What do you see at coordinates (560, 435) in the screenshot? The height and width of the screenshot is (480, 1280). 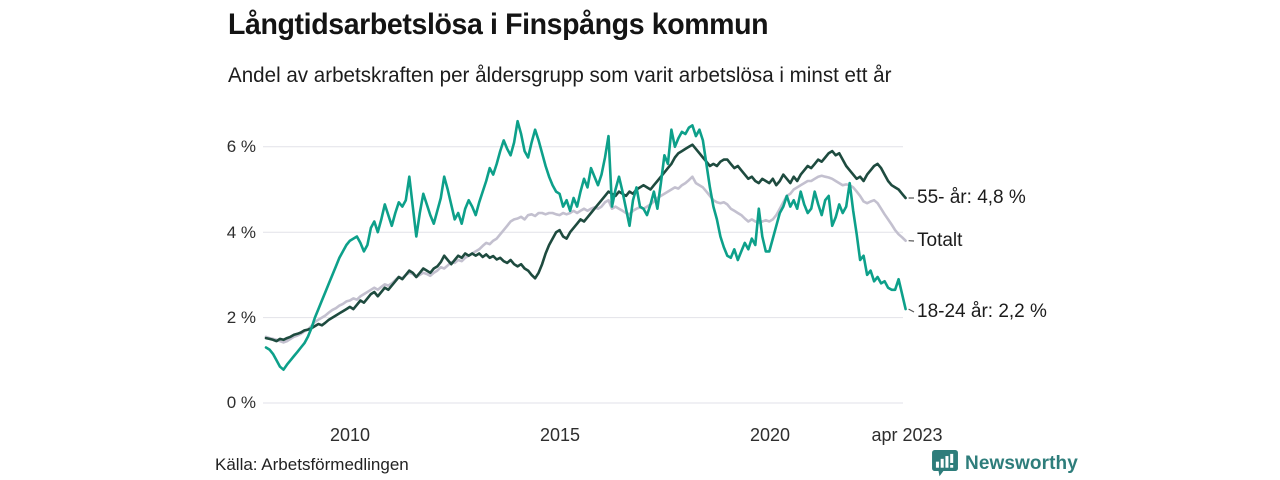 I see `x-tick-2015: 2015` at bounding box center [560, 435].